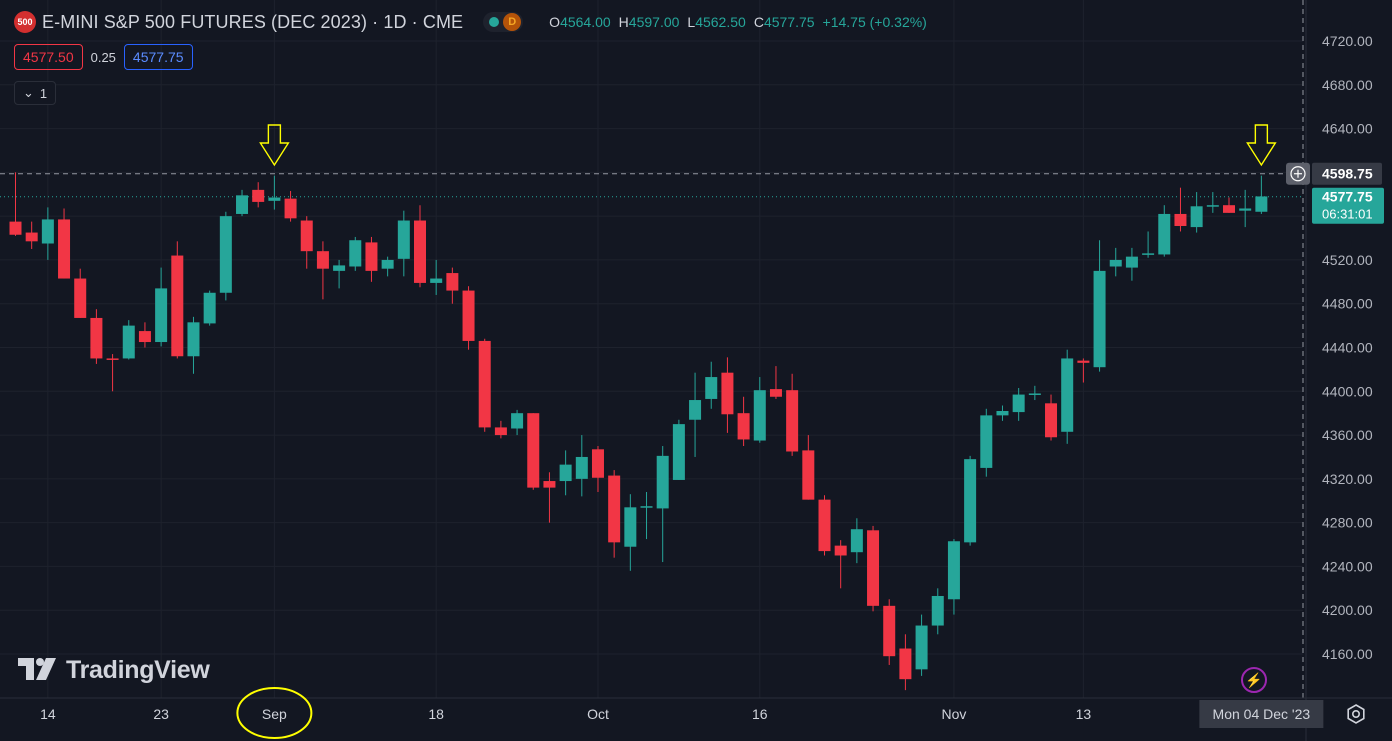  Describe the element at coordinates (1347, 348) in the screenshot. I see `price-tick-label: 4440.00` at that location.